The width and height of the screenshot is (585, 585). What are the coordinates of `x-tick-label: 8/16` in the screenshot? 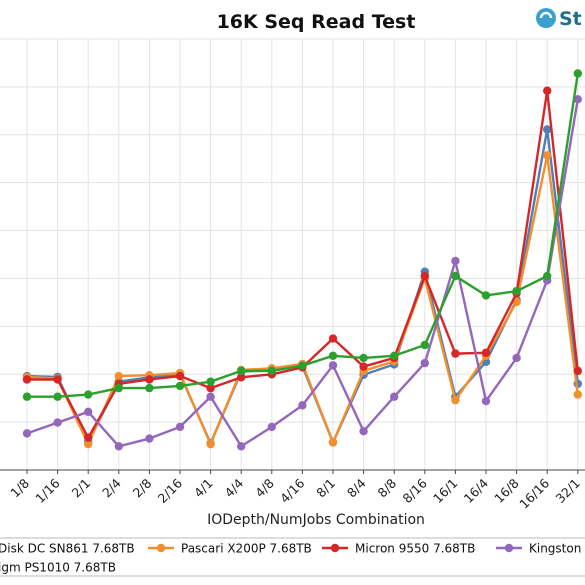 It's located at (414, 490).